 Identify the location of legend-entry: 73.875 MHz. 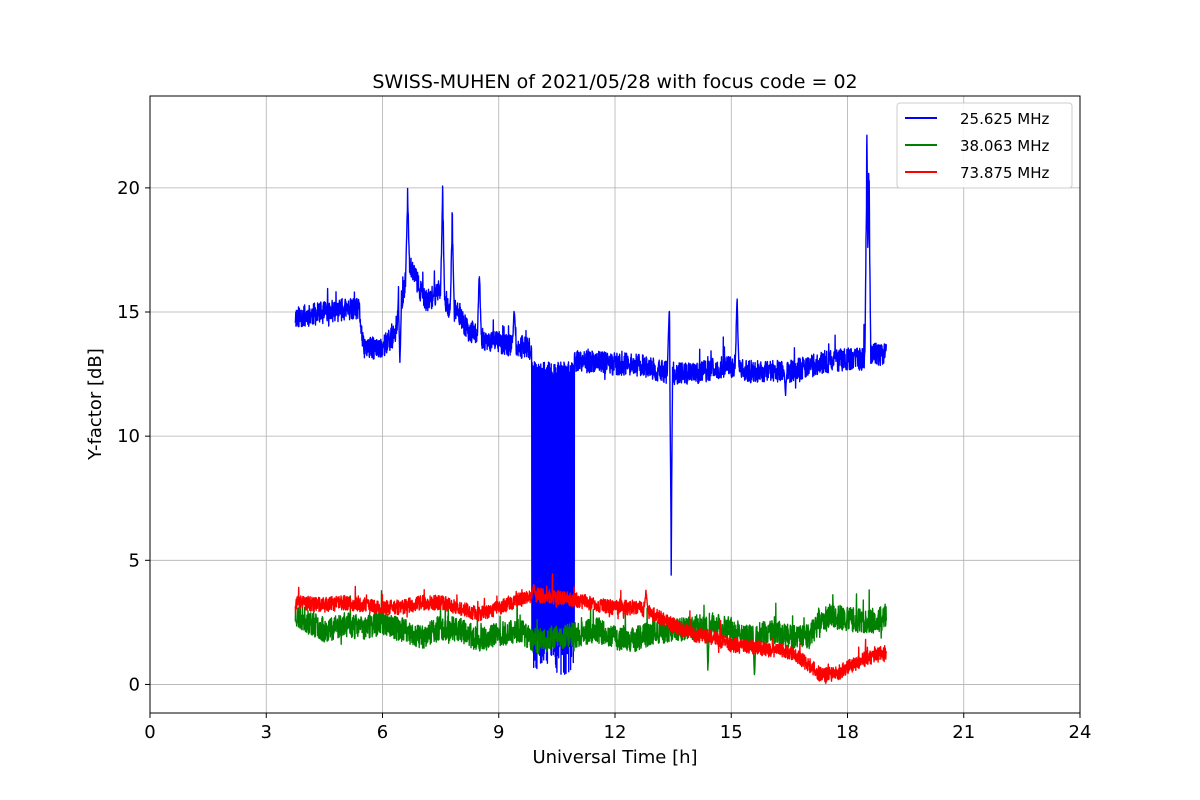
(977, 173).